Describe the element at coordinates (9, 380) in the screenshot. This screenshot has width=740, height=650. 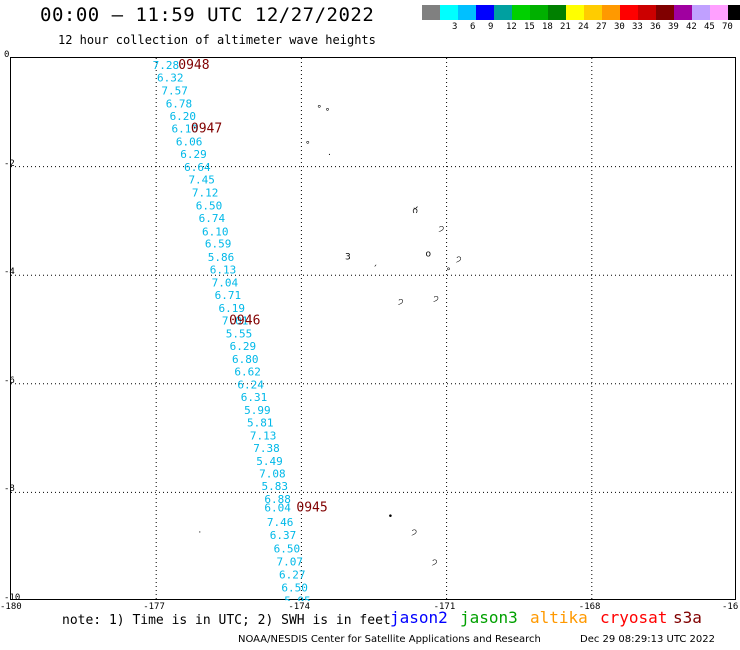
I see `y-axis-tick-label: -6` at that location.